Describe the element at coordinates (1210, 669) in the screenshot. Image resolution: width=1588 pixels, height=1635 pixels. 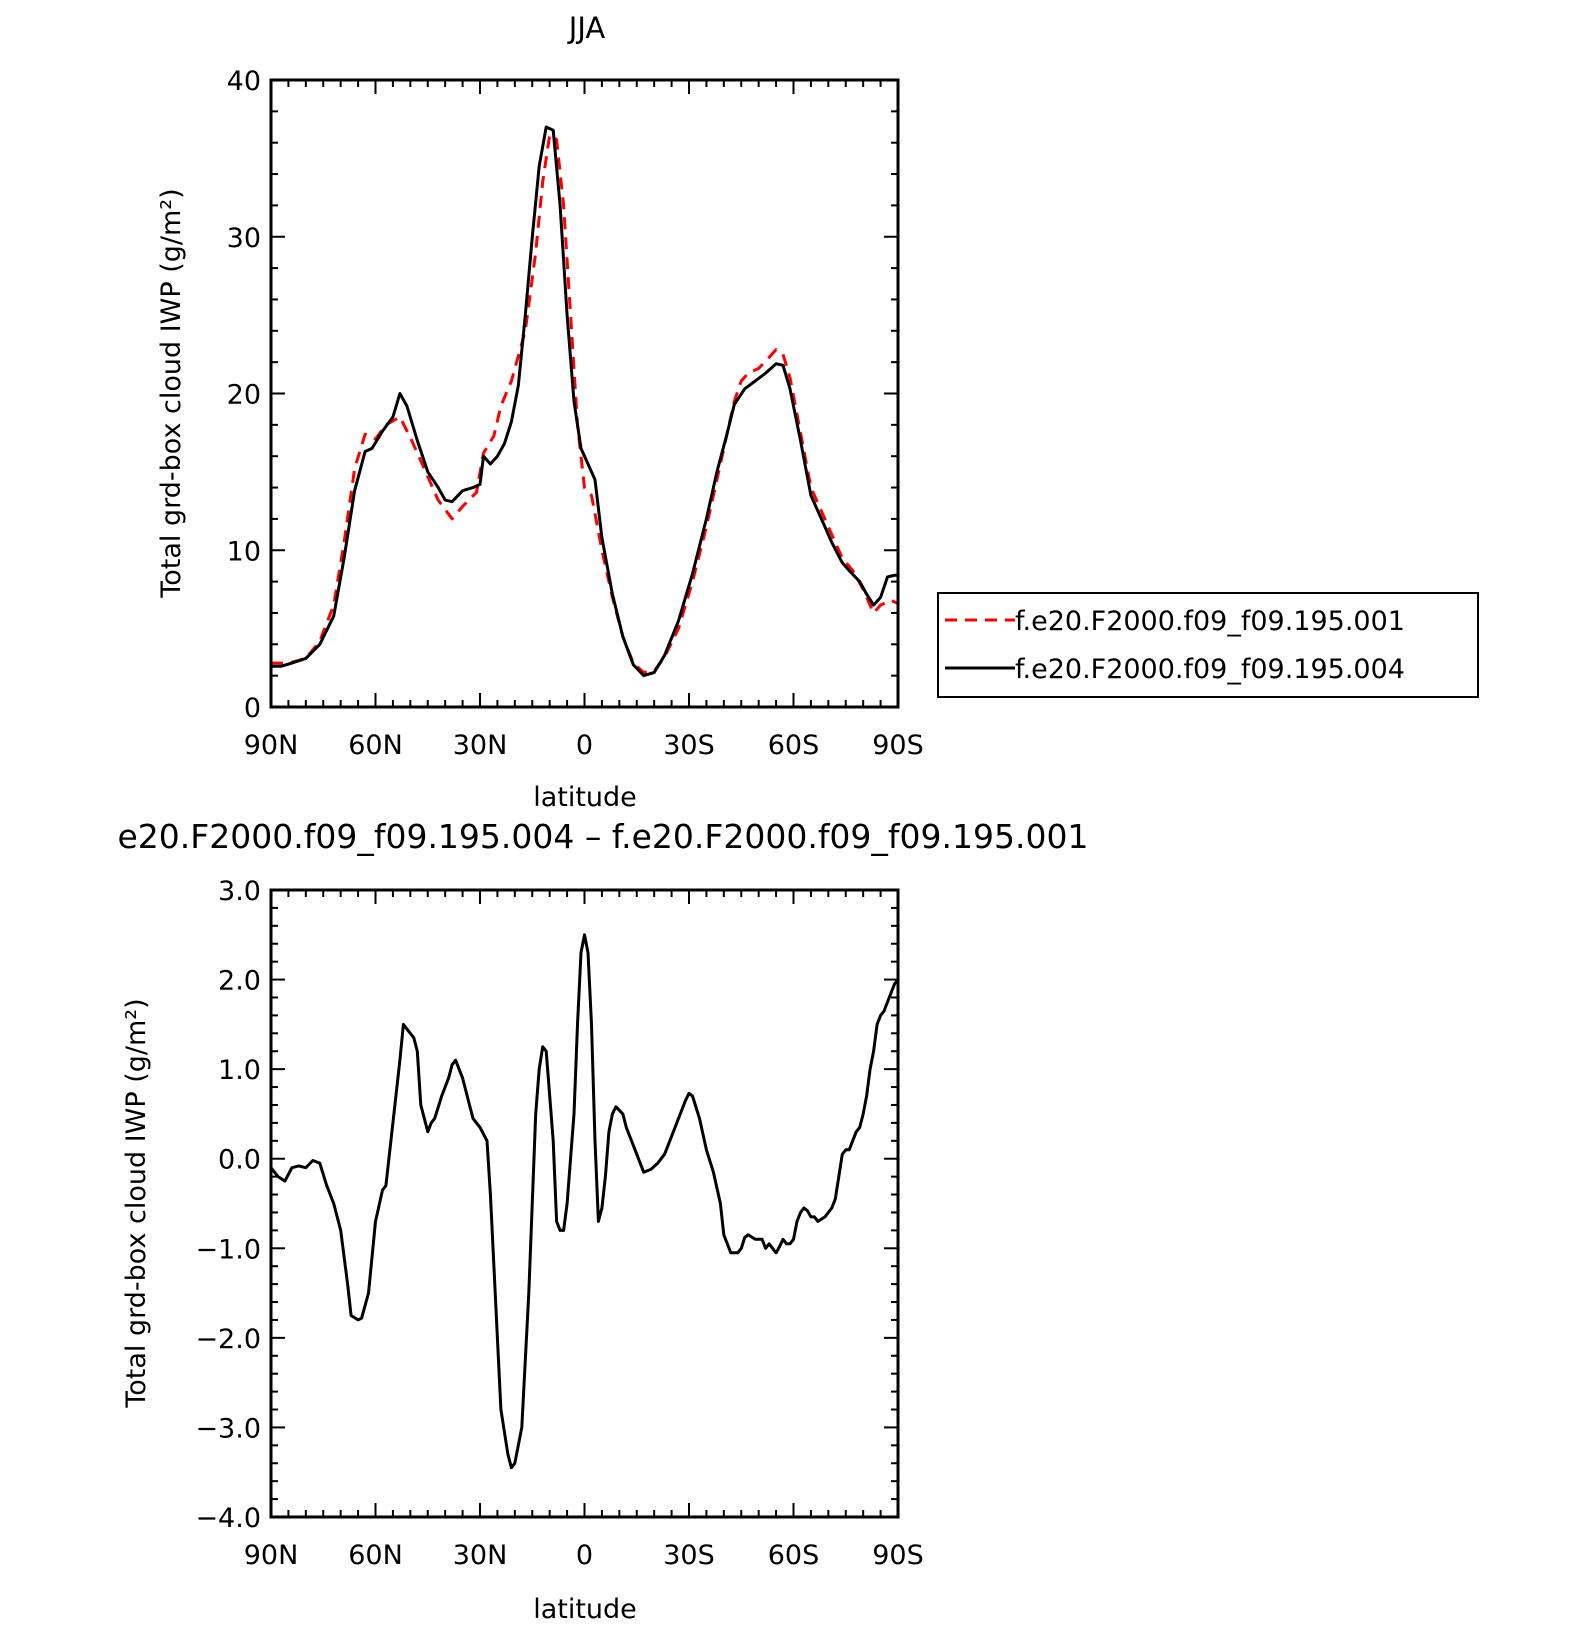
I see `legend-label-004: f.e20.F2000.f09_f09.195.004` at that location.